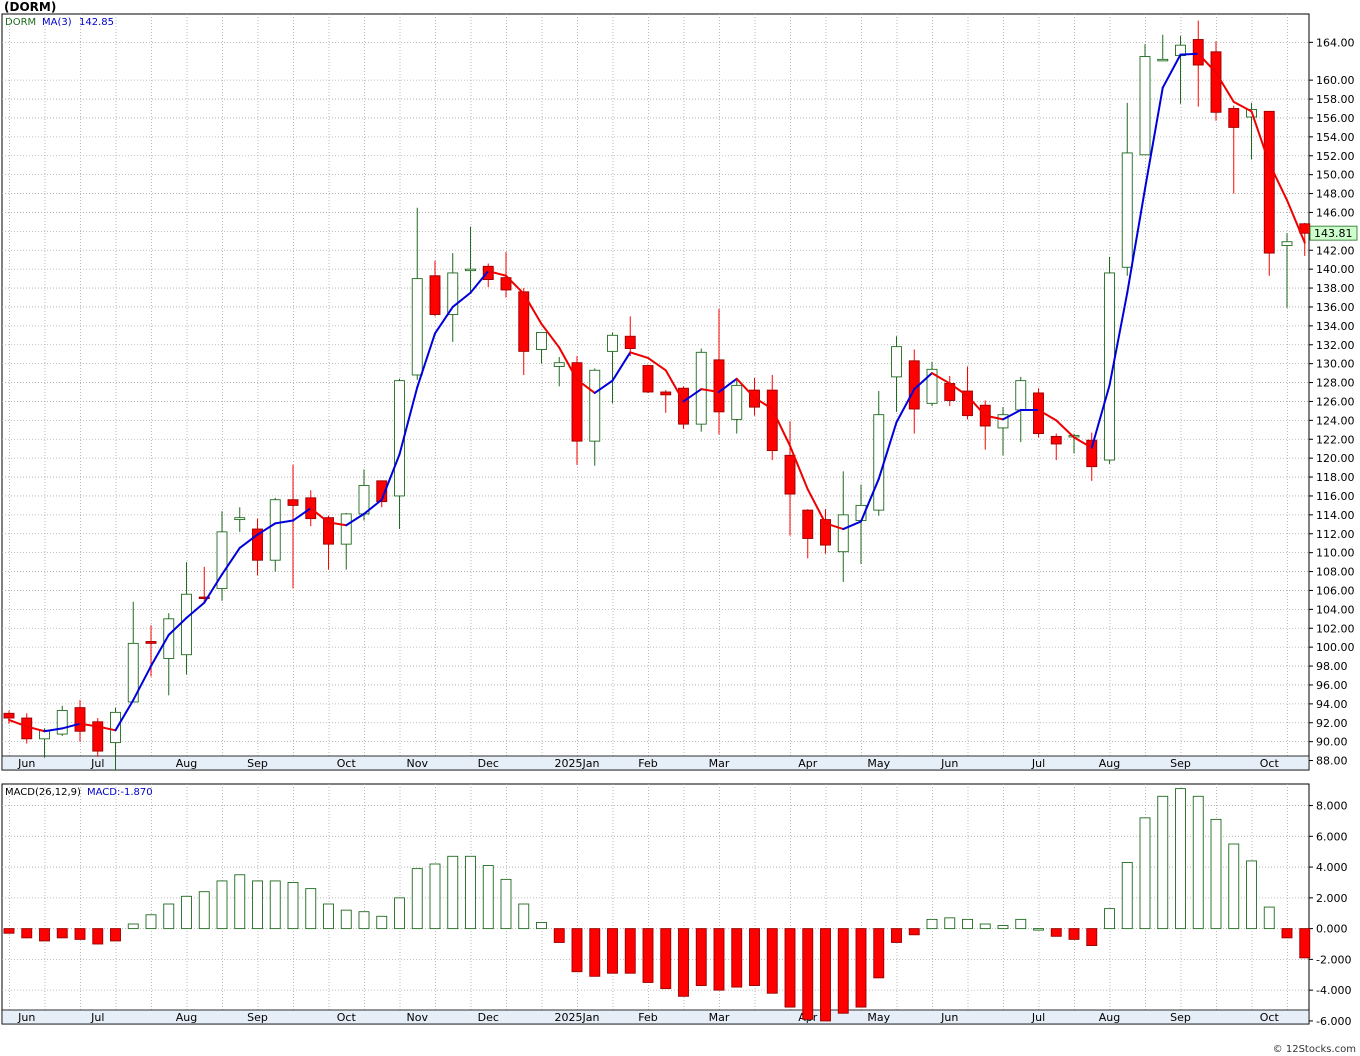  I want to click on price-ytick-label: 110.00, so click(1335, 553).